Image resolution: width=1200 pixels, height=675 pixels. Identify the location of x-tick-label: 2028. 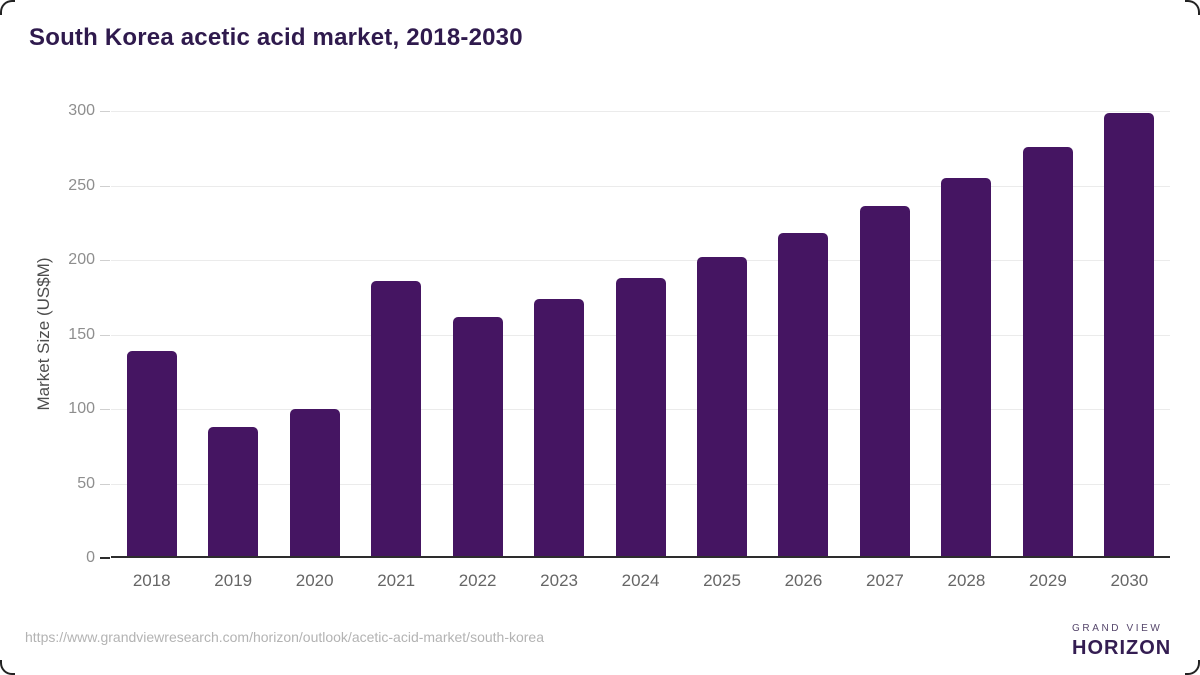
(966, 580).